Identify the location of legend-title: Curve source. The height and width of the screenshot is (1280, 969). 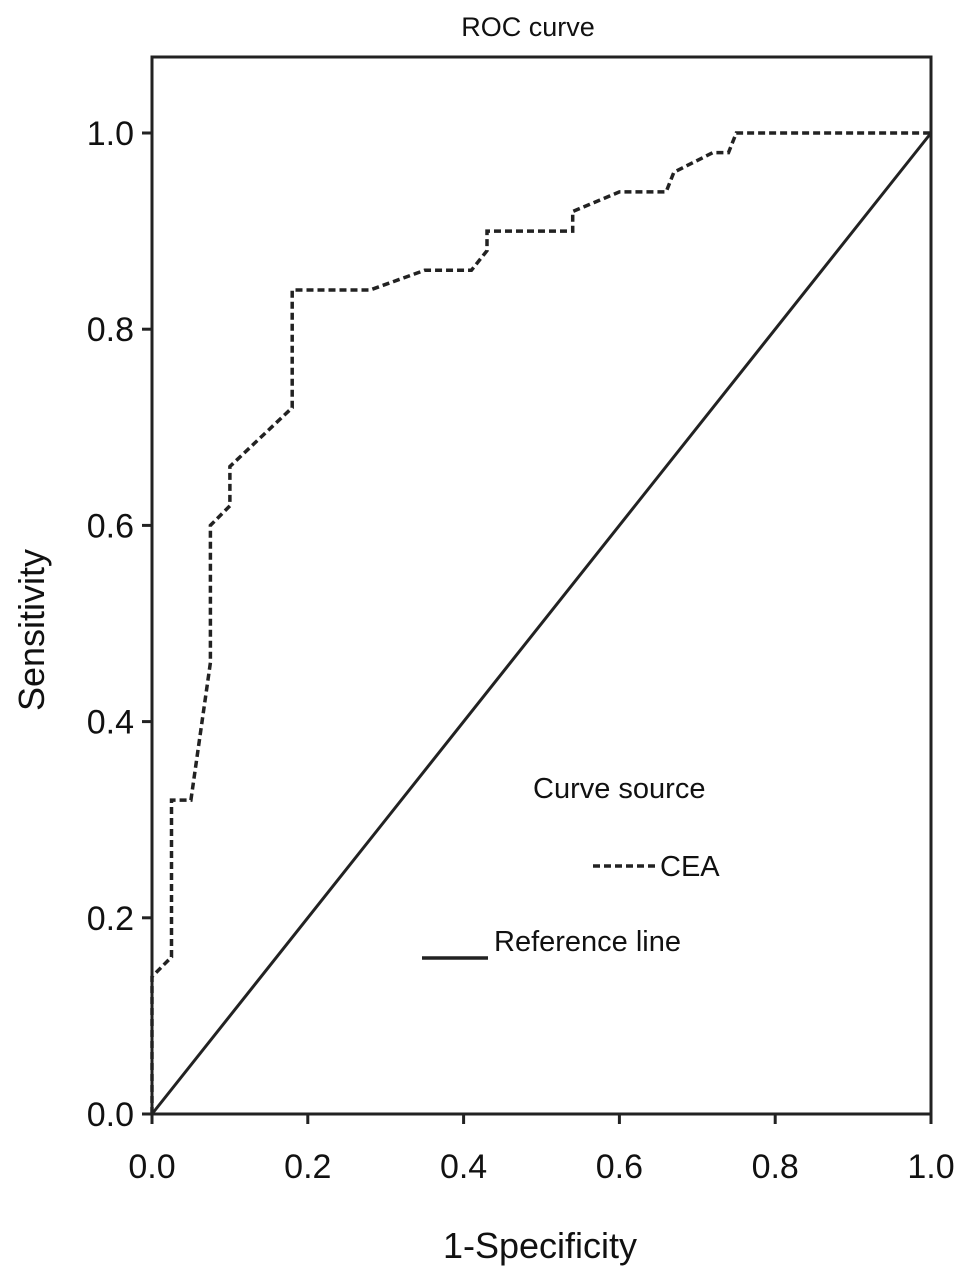
(619, 789).